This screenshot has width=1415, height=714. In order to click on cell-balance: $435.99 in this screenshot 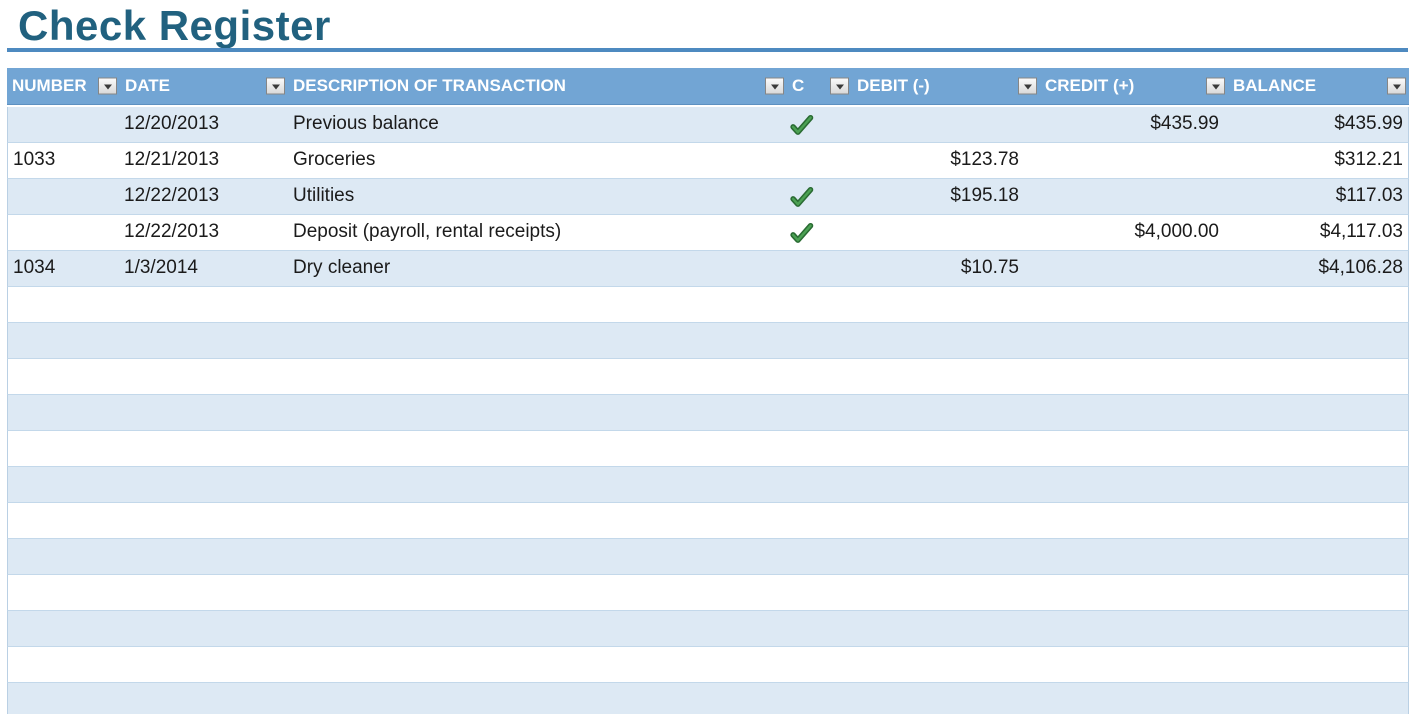, I will do `click(1368, 123)`.